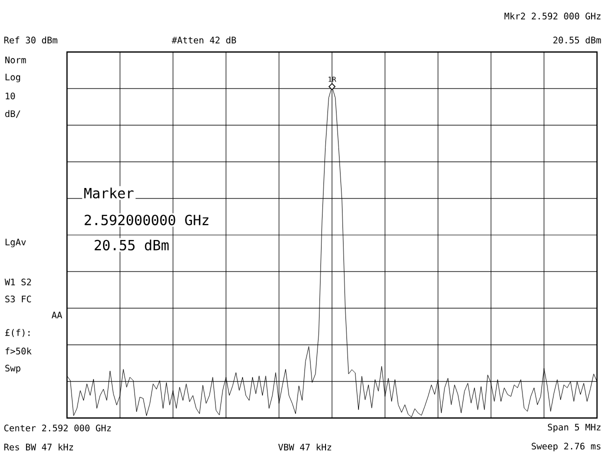 This screenshot has height=456, width=607. What do you see at coordinates (31, 40) in the screenshot?
I see `text: Ref 30 dBm` at bounding box center [31, 40].